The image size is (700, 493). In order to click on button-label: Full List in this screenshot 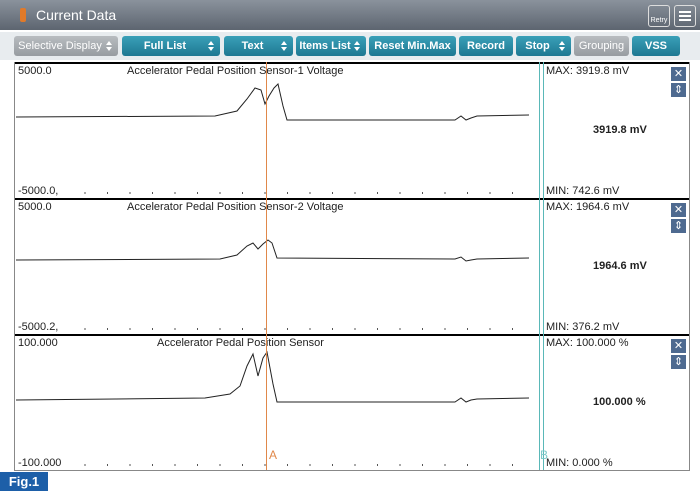, I will do `click(165, 46)`.